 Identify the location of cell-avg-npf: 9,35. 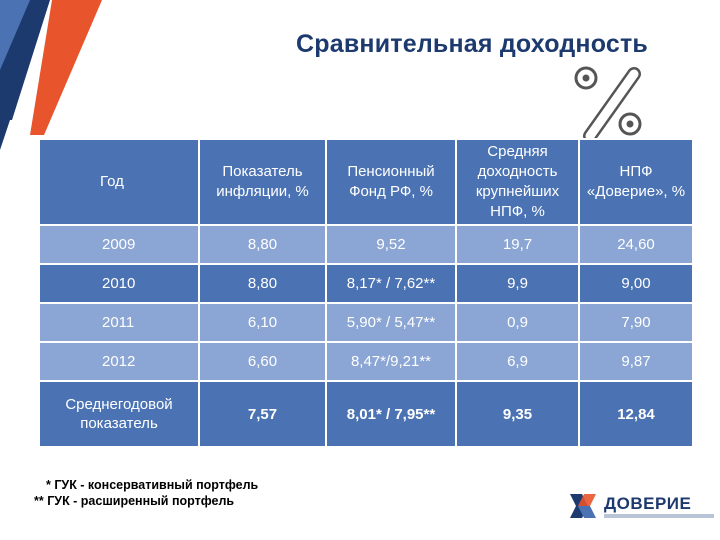
(517, 414).